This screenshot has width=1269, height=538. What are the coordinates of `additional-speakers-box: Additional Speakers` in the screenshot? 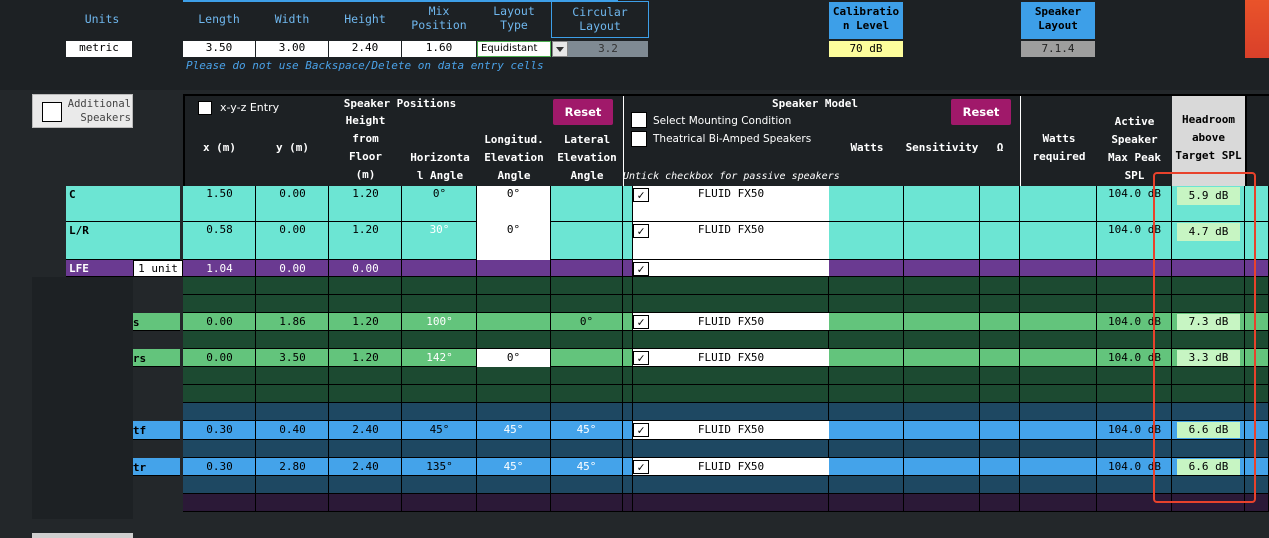 It's located at (82, 111).